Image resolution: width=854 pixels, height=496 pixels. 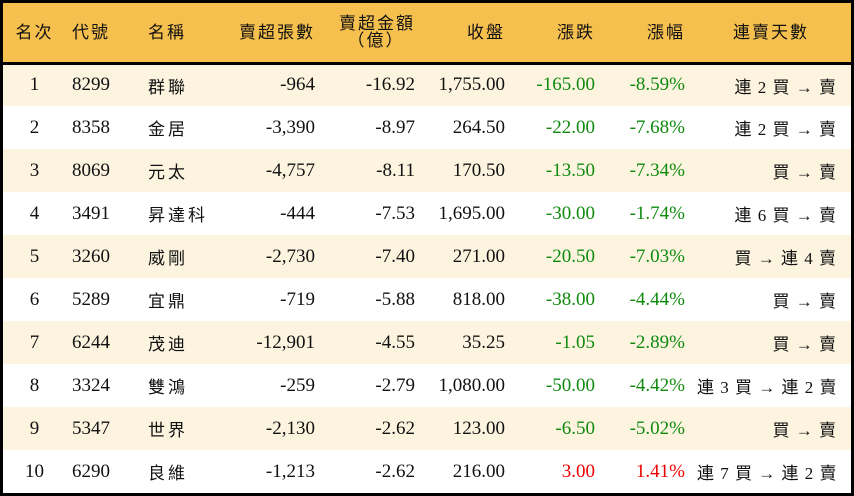 I want to click on header-net-sell-amount-unit: （億）, so click(x=376, y=41).